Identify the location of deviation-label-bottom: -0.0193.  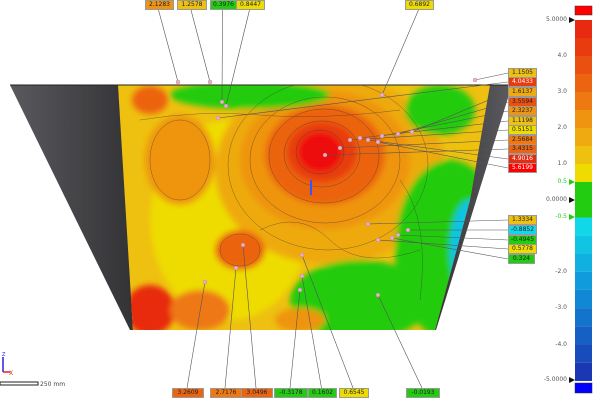
(423, 393).